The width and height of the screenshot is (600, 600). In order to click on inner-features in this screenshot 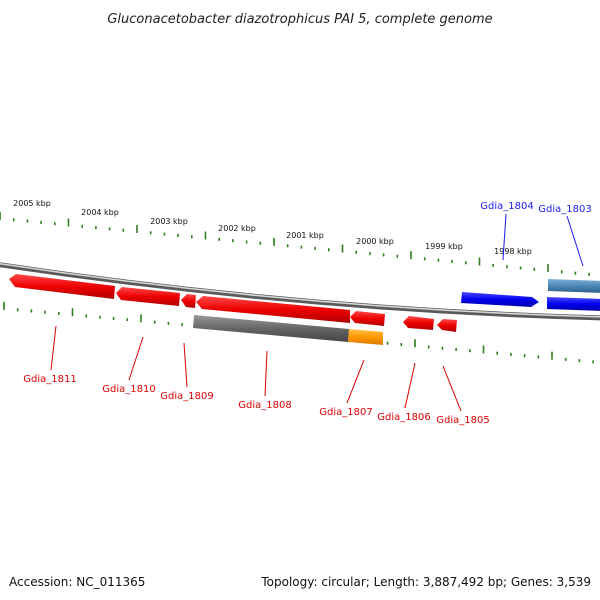, I will do `click(288, 330)`.